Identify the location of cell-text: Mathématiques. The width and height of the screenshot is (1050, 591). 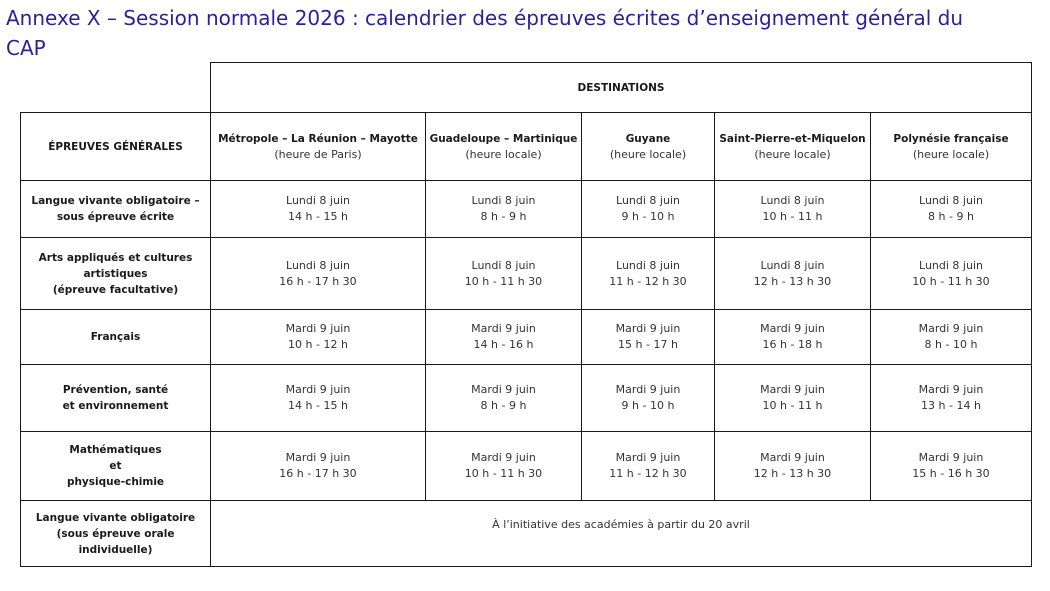
(115, 450).